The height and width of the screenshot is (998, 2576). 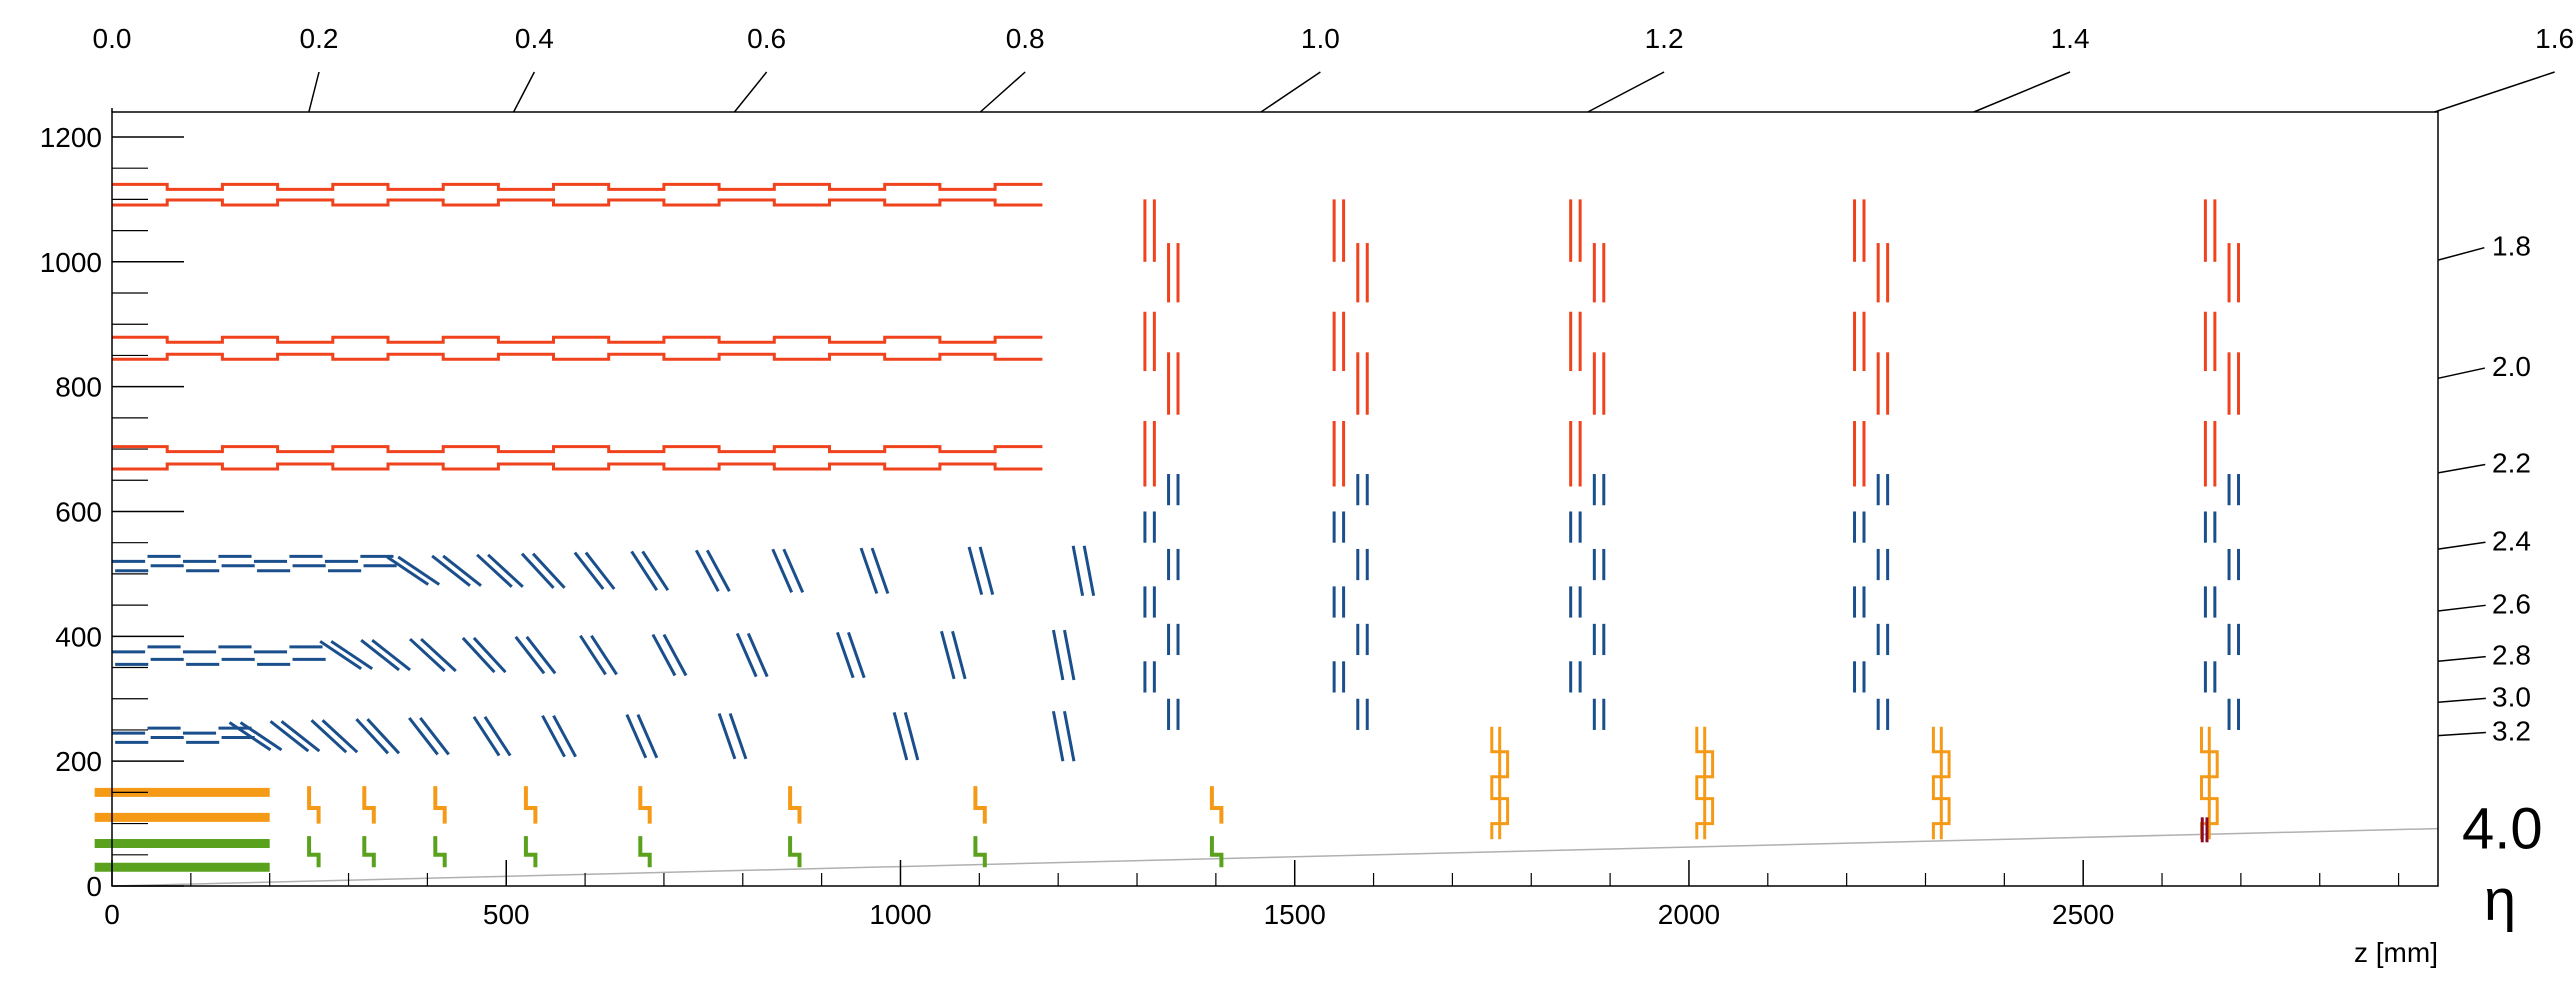 I want to click on eta-label-6: 1.2, so click(x=1664, y=38).